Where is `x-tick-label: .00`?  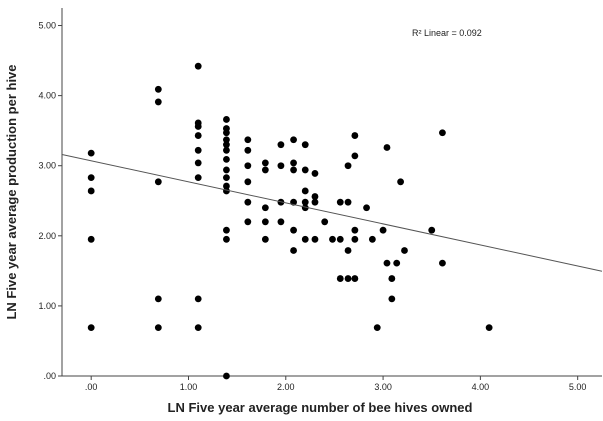
x-tick-label: .00 is located at coordinates (91, 387).